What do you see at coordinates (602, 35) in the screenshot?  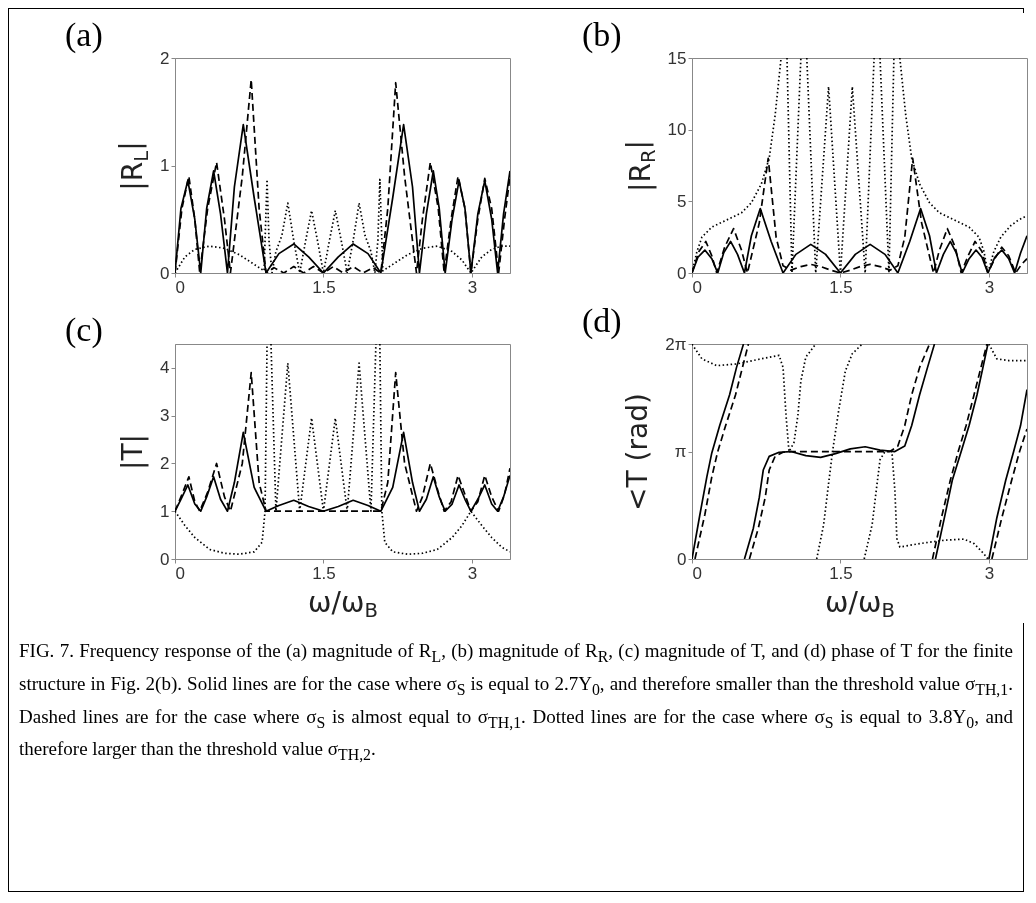 I see `chart-title: (b)` at bounding box center [602, 35].